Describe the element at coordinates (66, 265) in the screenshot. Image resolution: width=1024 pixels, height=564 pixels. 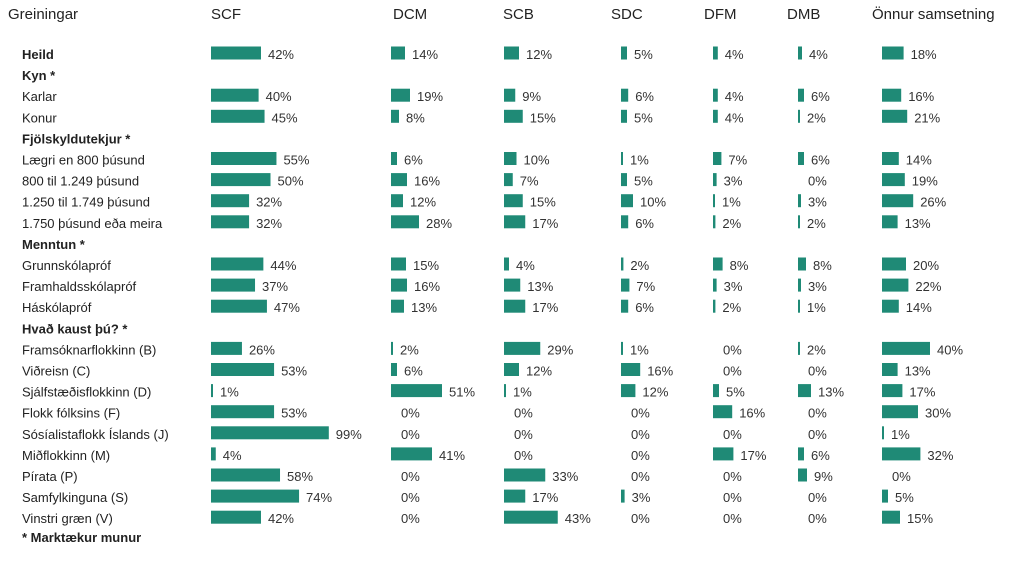
I see `row-label: Grunnskólapróf` at that location.